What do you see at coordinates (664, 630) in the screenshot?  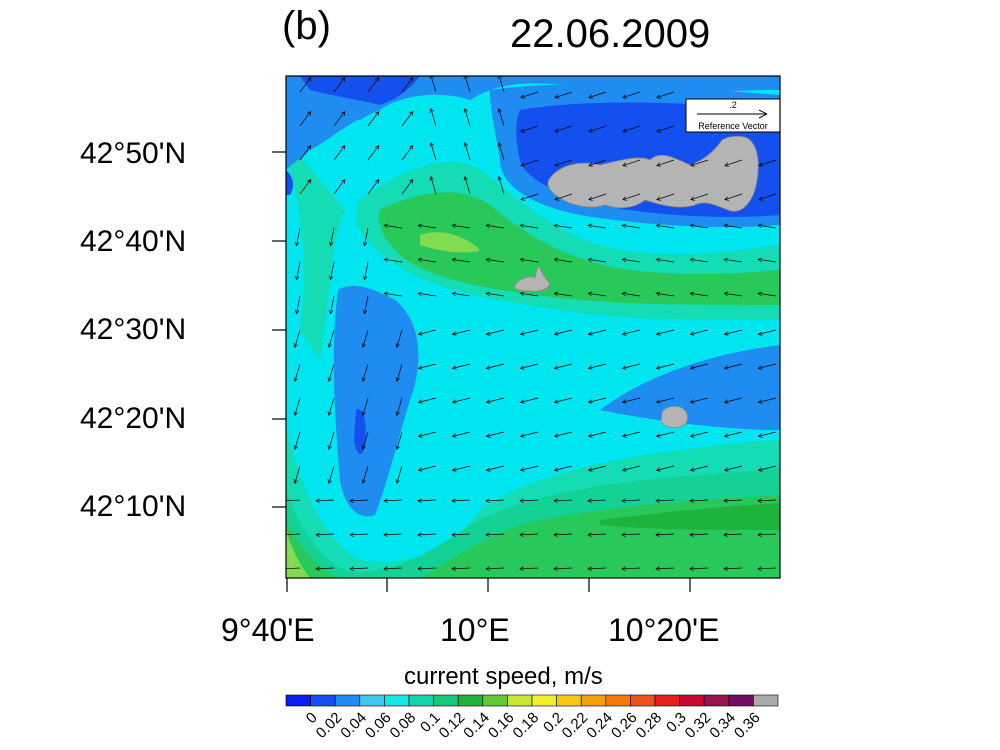 I see `x-tick-label: 10°20'E` at bounding box center [664, 630].